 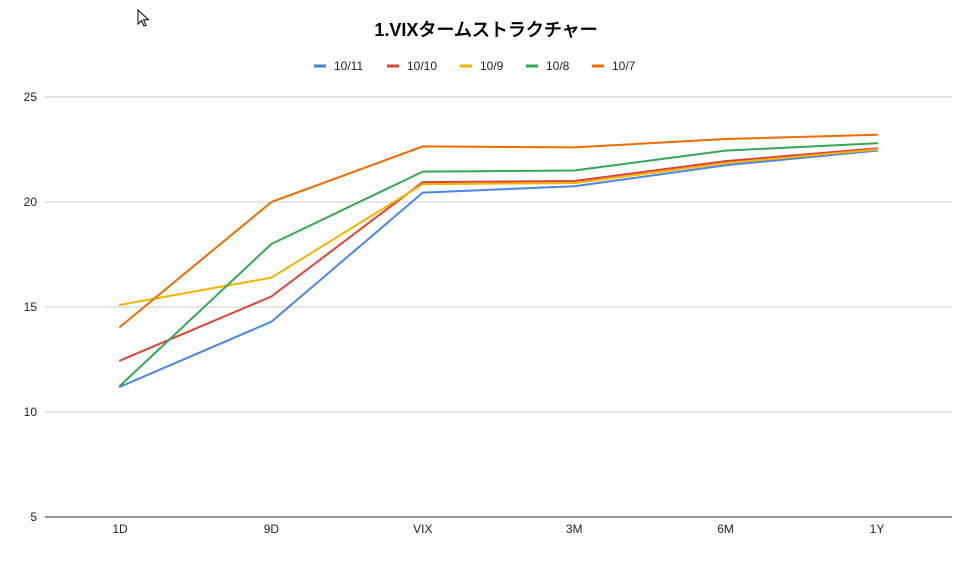 I want to click on legend: 10/11 10/10 10/9 10/8 10/7, so click(x=475, y=66).